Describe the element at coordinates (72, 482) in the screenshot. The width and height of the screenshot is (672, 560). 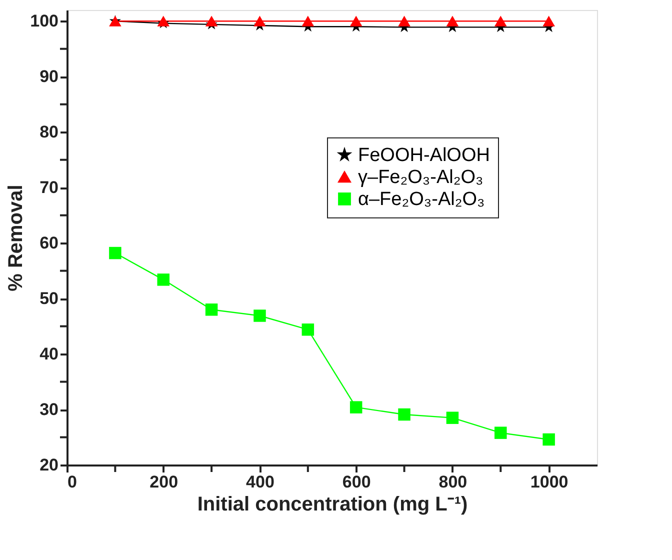
I see `x-tick-label: 0` at that location.